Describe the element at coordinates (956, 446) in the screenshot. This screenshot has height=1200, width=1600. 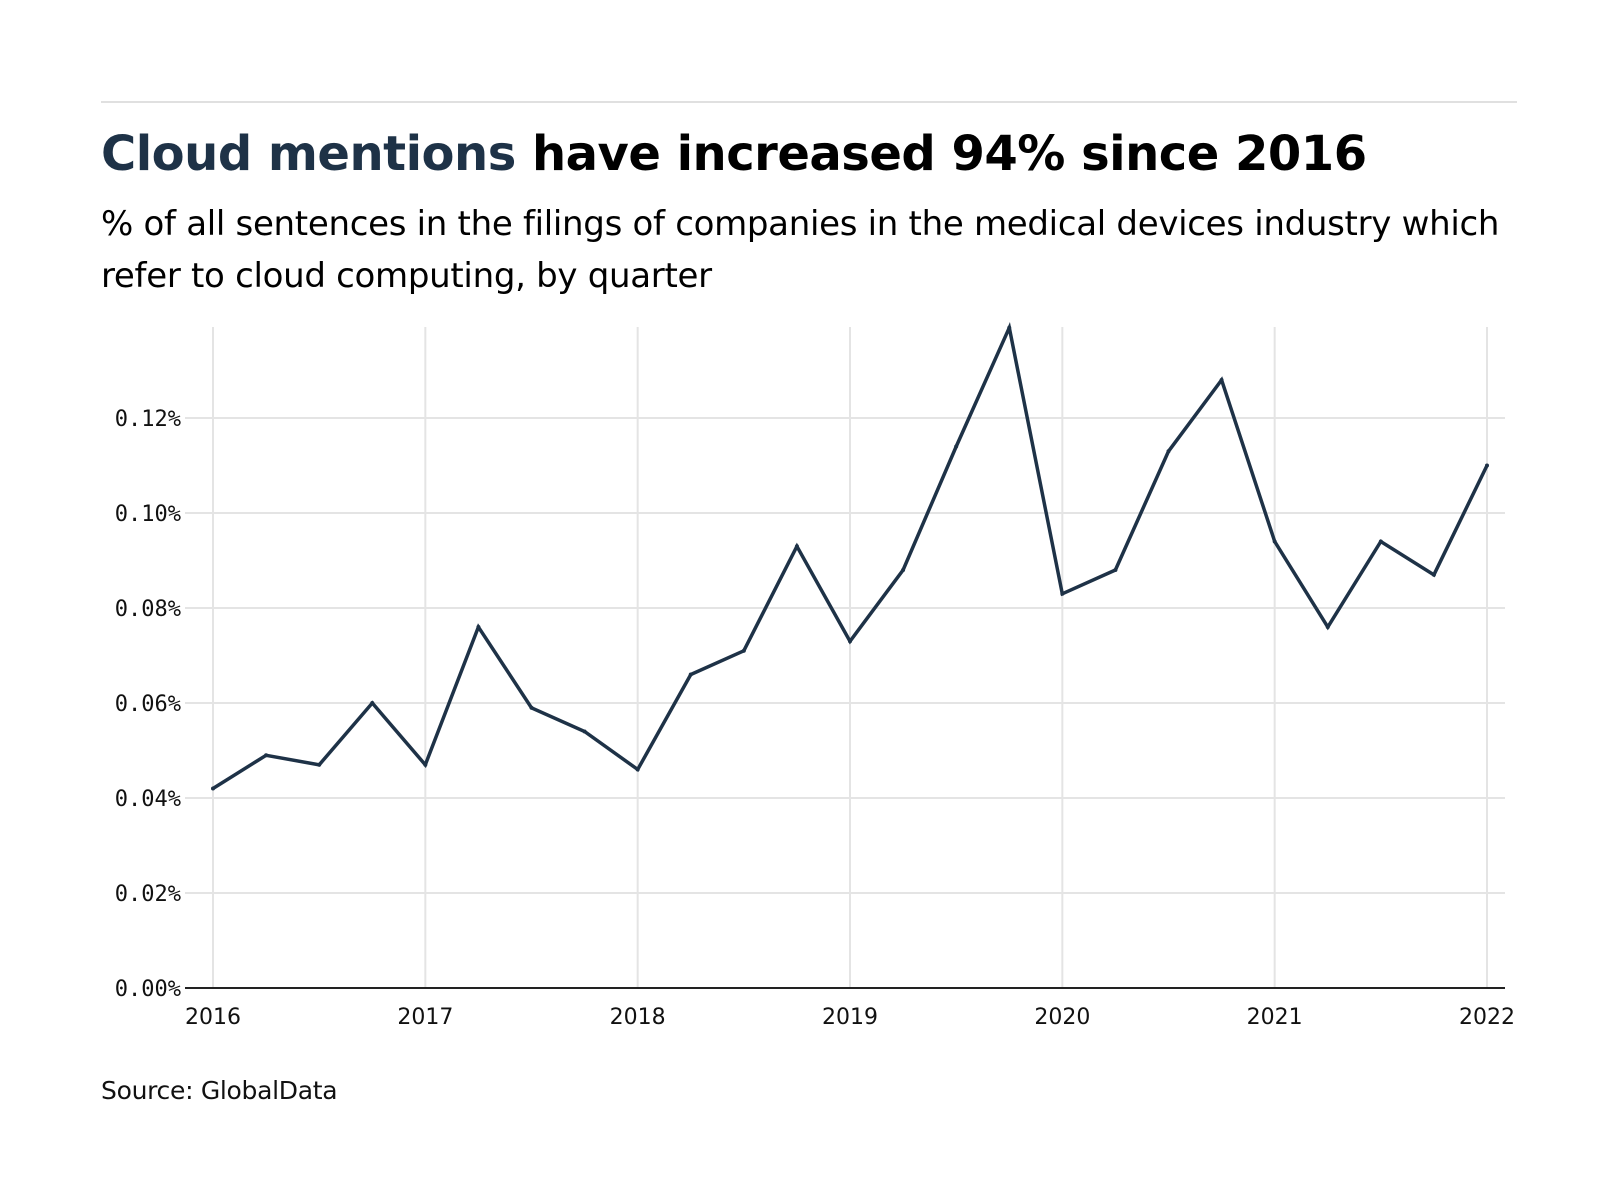
I see `data-point-2019-q3` at that location.